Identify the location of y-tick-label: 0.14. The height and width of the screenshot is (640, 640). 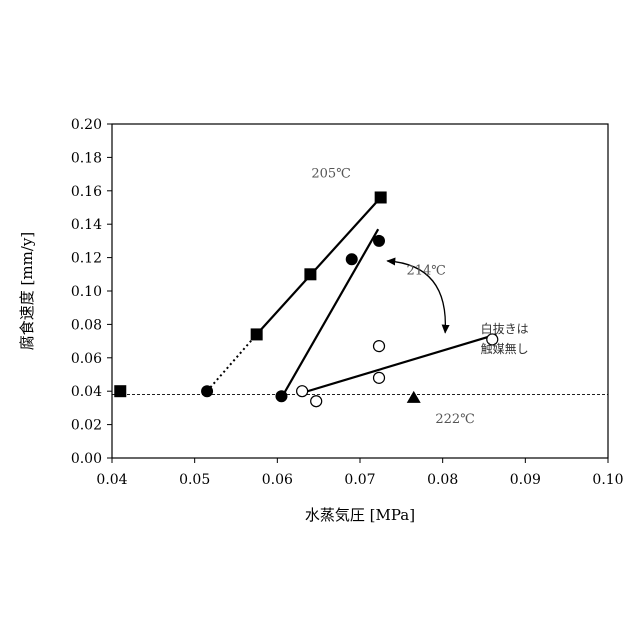
(86, 225).